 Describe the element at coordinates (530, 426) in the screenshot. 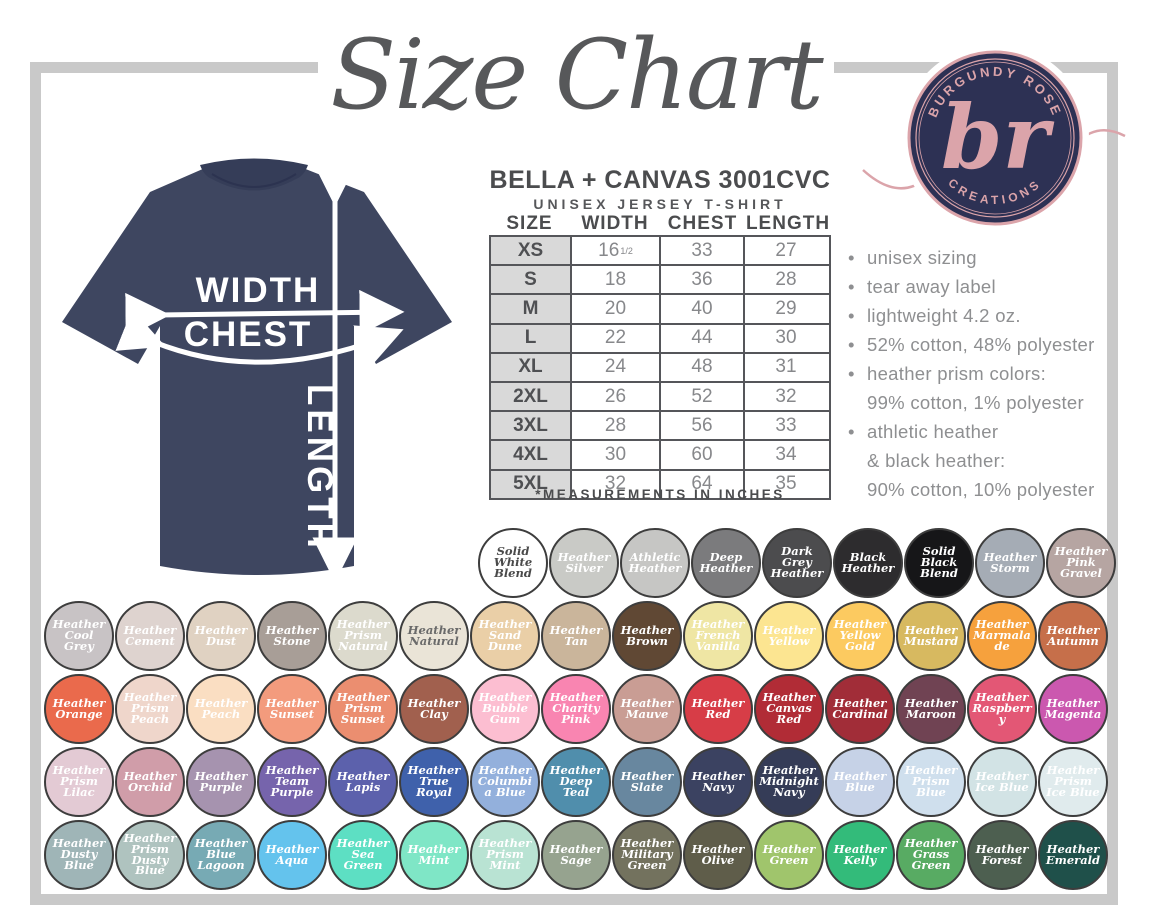

I see `size-cell: 3XL` at that location.